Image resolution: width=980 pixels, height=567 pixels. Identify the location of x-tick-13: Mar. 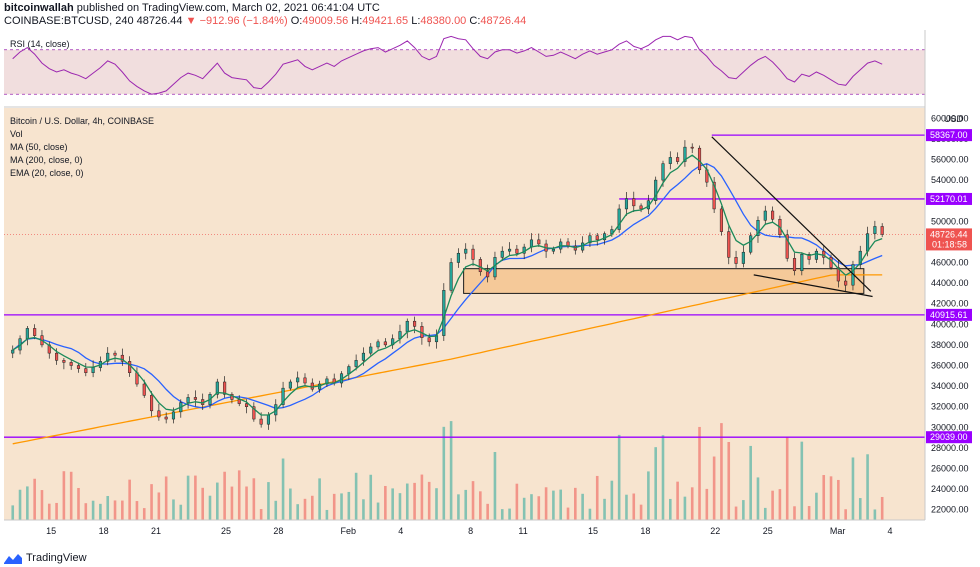
(838, 531).